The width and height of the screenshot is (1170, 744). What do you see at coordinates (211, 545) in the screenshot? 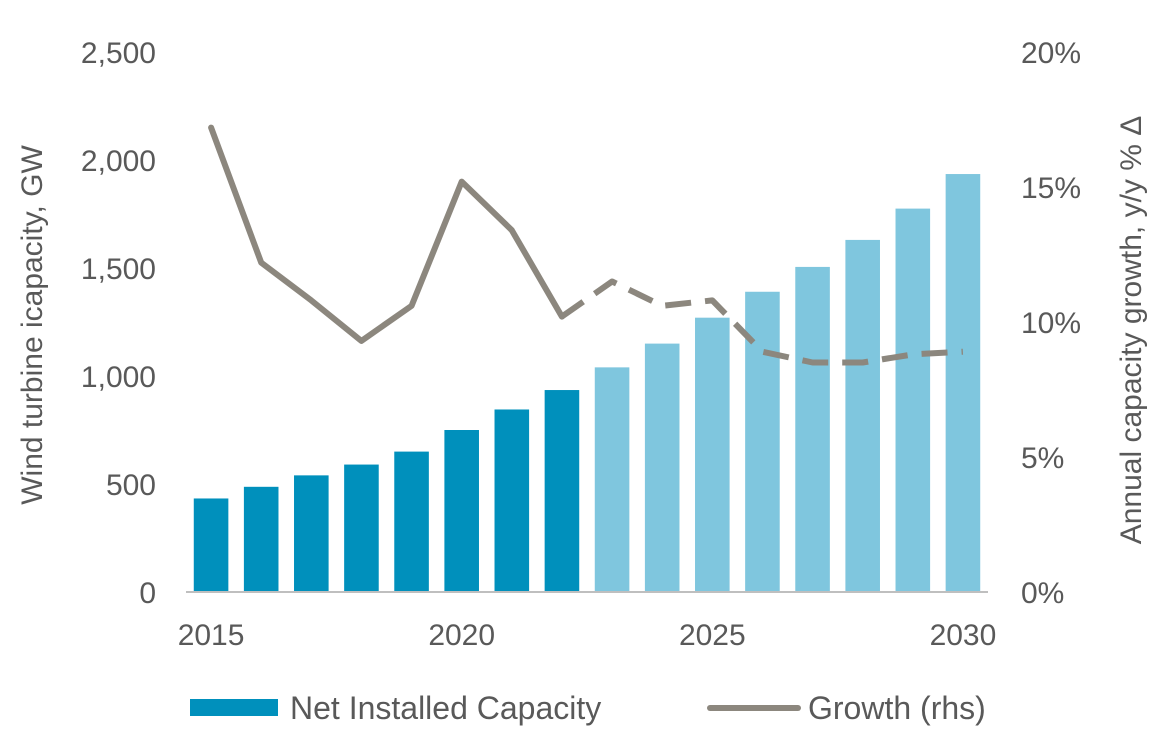
I see `bar-2015` at bounding box center [211, 545].